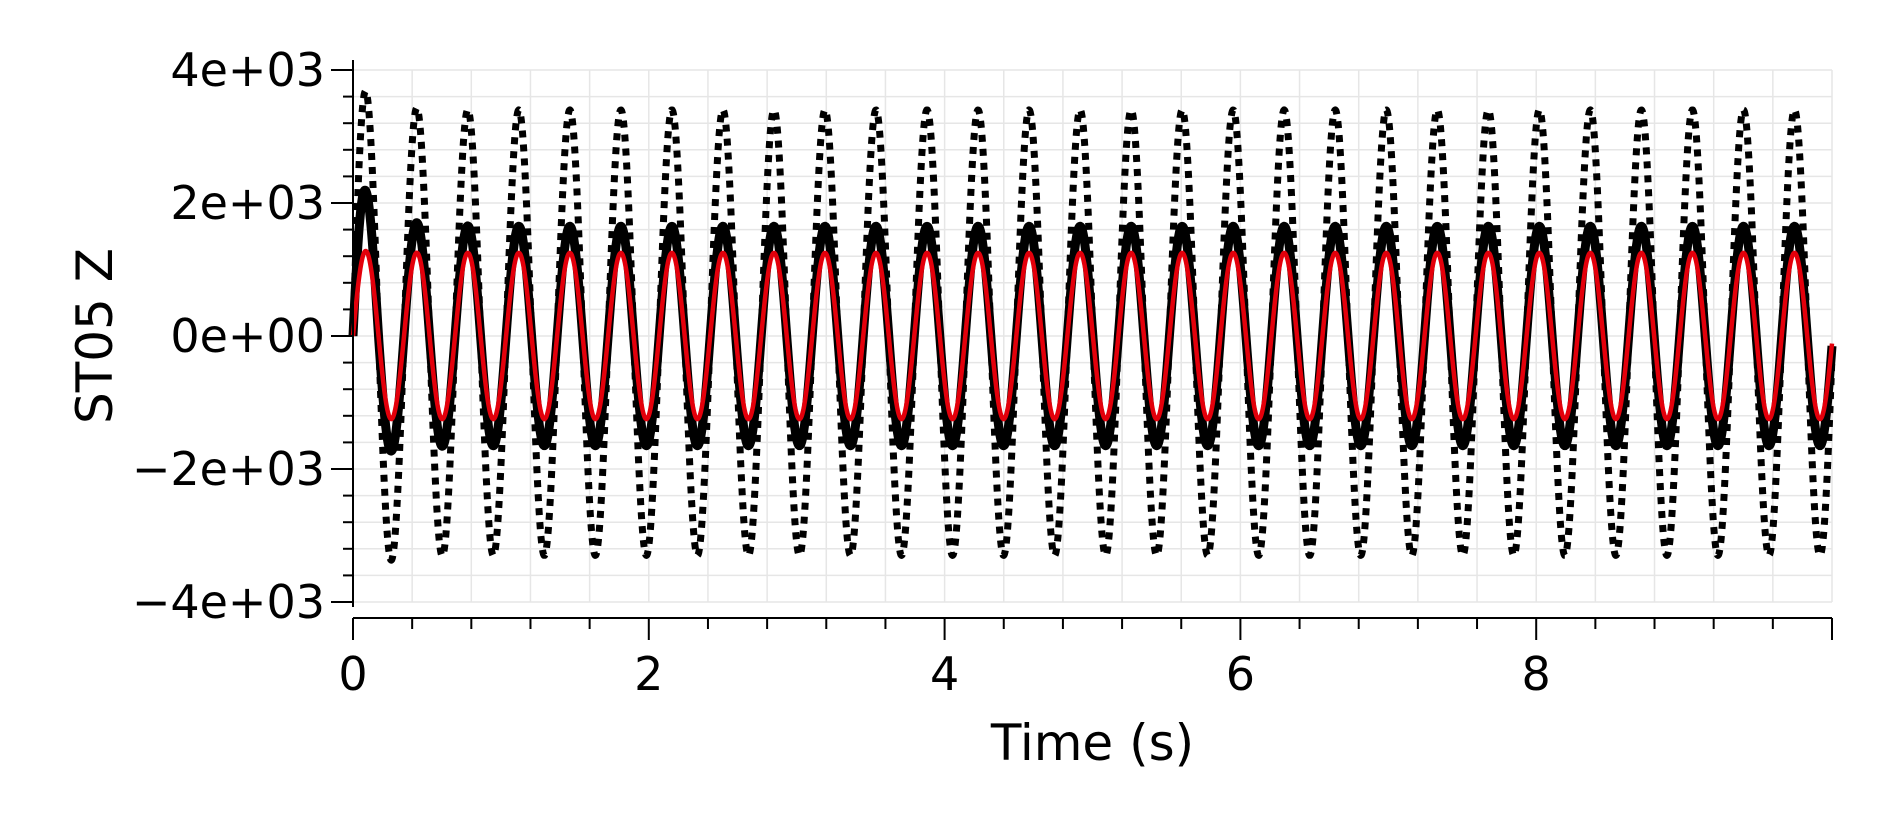  Describe the element at coordinates (1536, 674) in the screenshot. I see `x-tick-label: 8` at that location.